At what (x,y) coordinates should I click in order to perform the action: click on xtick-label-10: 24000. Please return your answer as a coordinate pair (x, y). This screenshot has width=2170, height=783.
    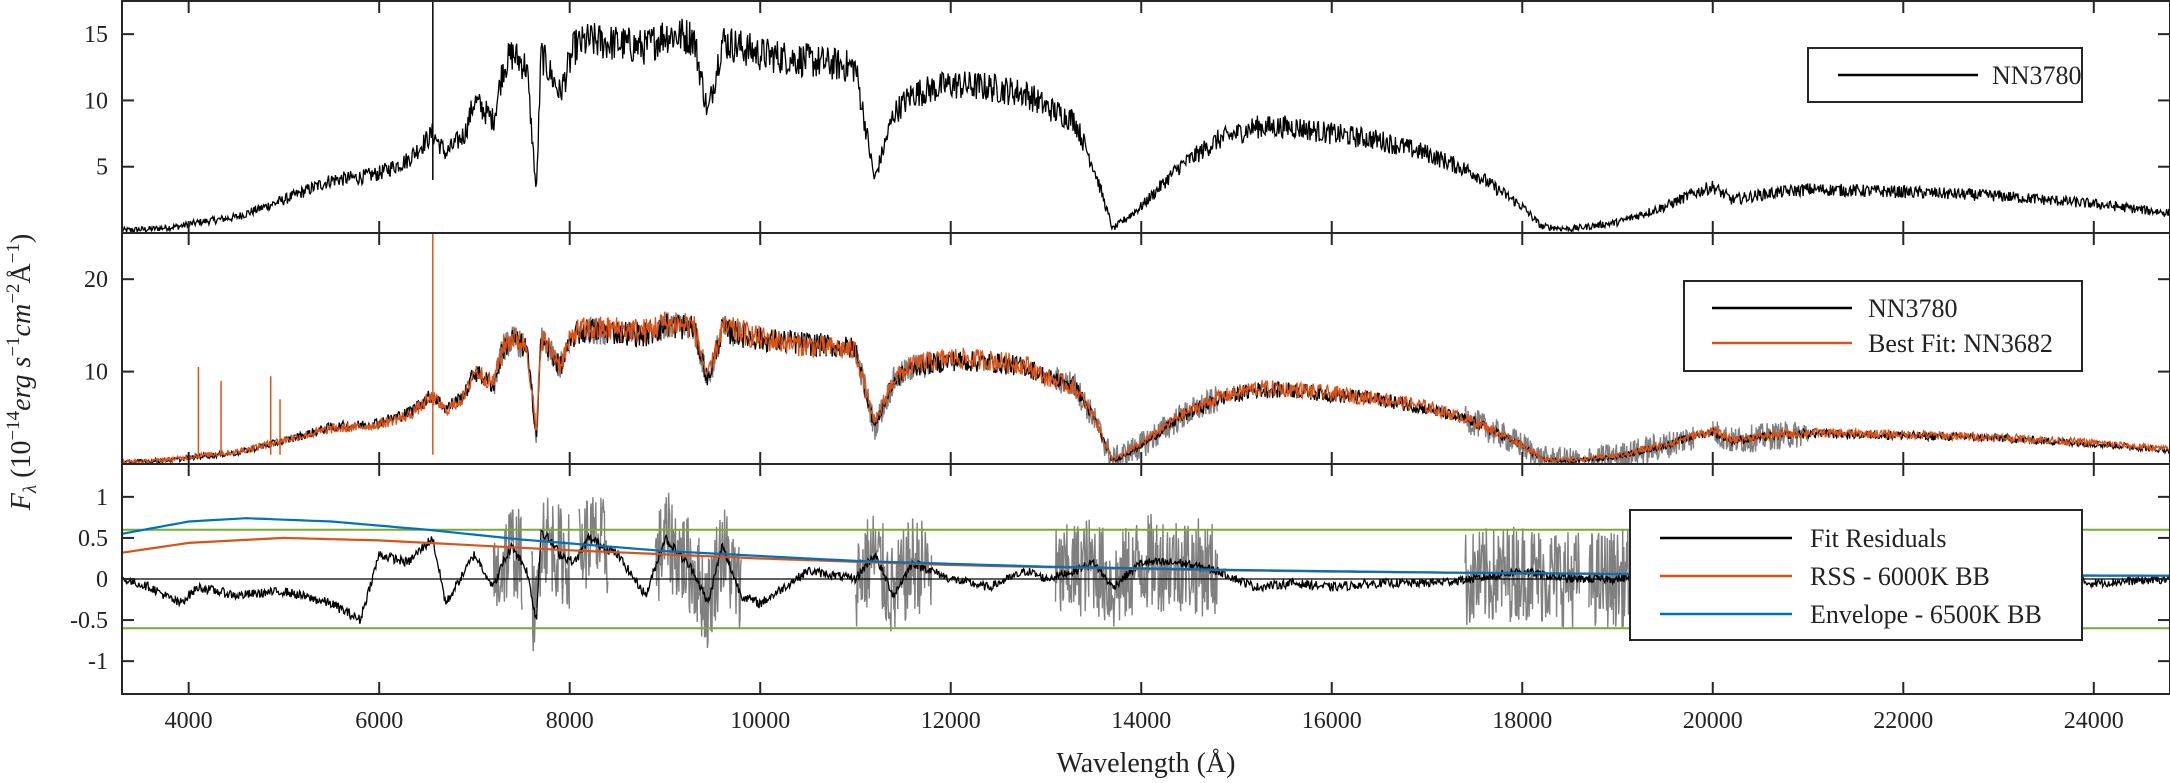
    Looking at the image, I should click on (2094, 721).